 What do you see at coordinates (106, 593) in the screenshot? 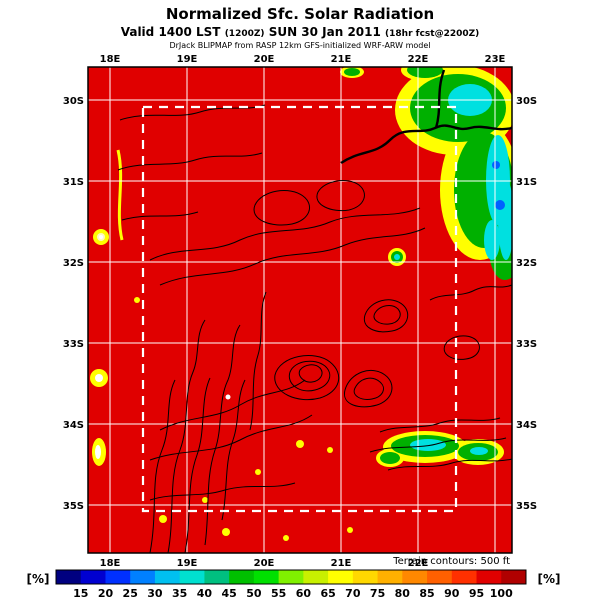
I see `colorbar-tick-label: 20` at bounding box center [106, 593].